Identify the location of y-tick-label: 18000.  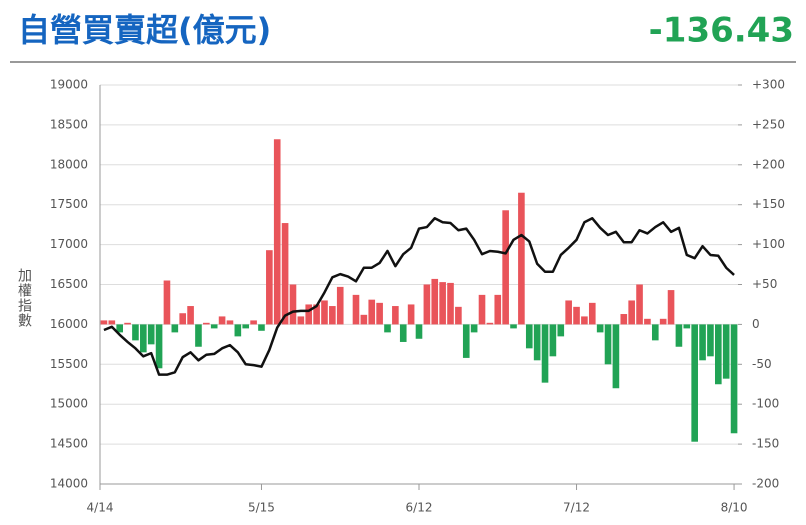
(69, 164).